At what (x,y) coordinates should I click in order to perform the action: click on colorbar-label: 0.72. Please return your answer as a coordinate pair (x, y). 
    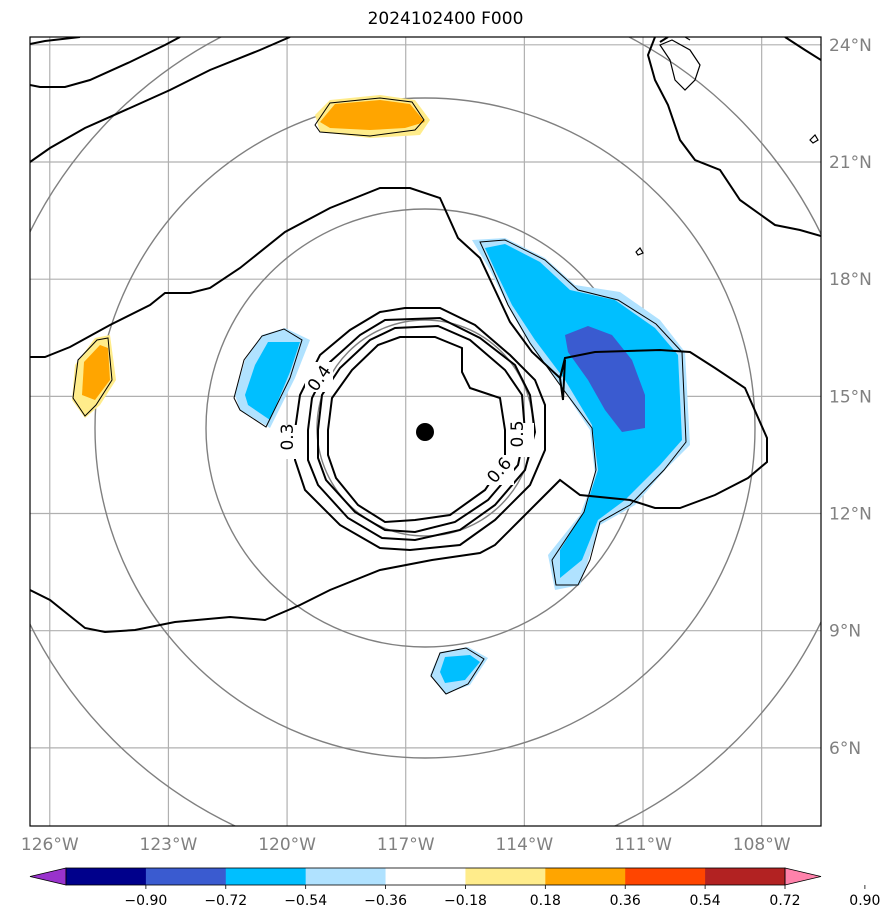
    Looking at the image, I should click on (784, 901).